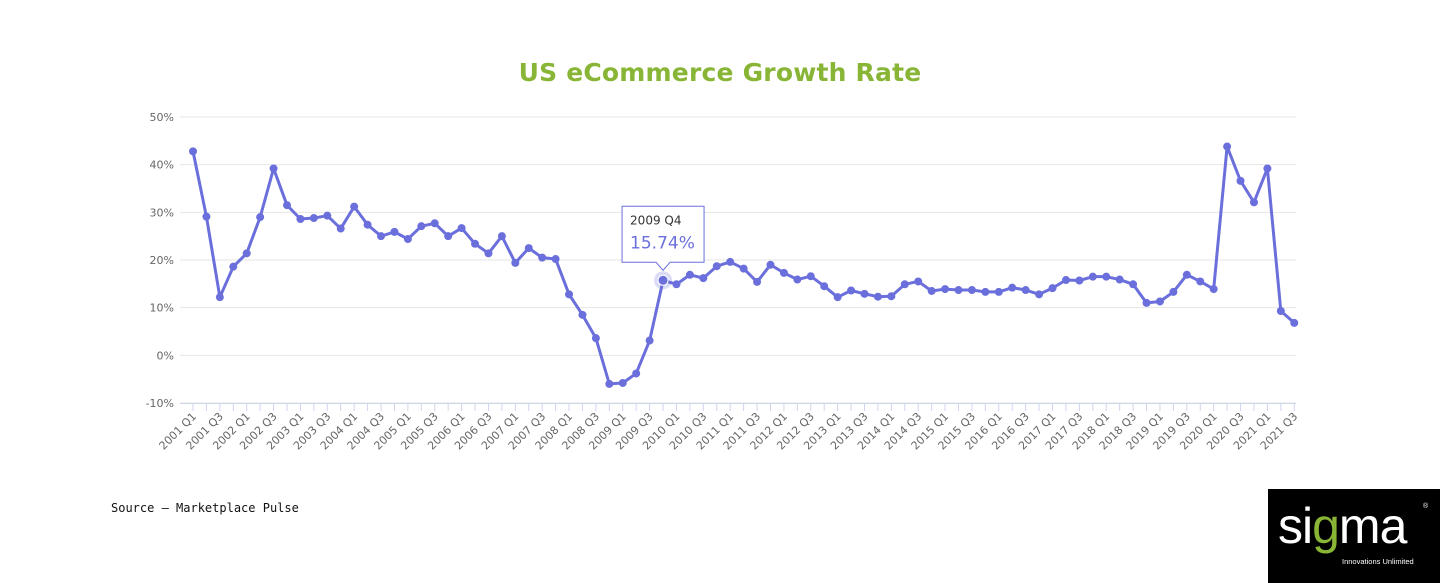 The height and width of the screenshot is (583, 1440). Describe the element at coordinates (162, 117) in the screenshot. I see `y-tick-label: 50%` at that location.